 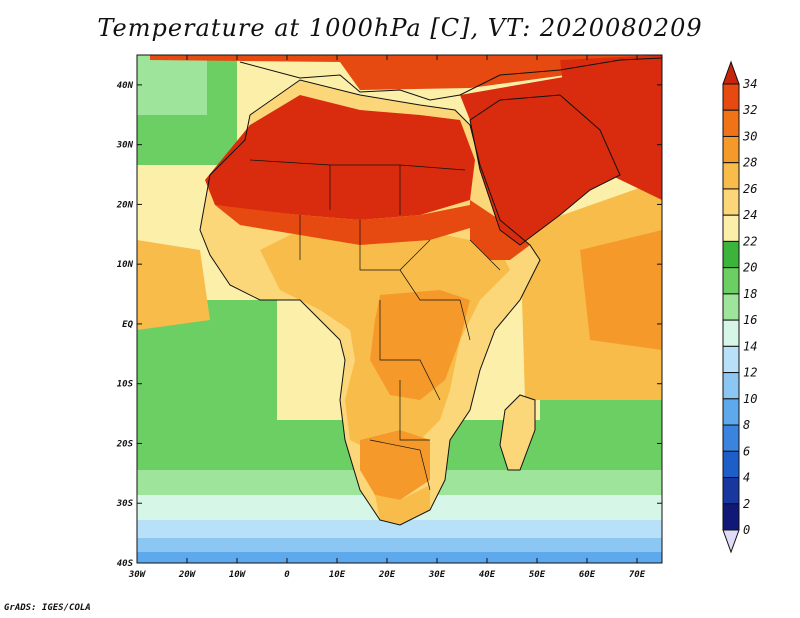 What do you see at coordinates (750, 373) in the screenshot?
I see `colorbar-label: 12` at bounding box center [750, 373].